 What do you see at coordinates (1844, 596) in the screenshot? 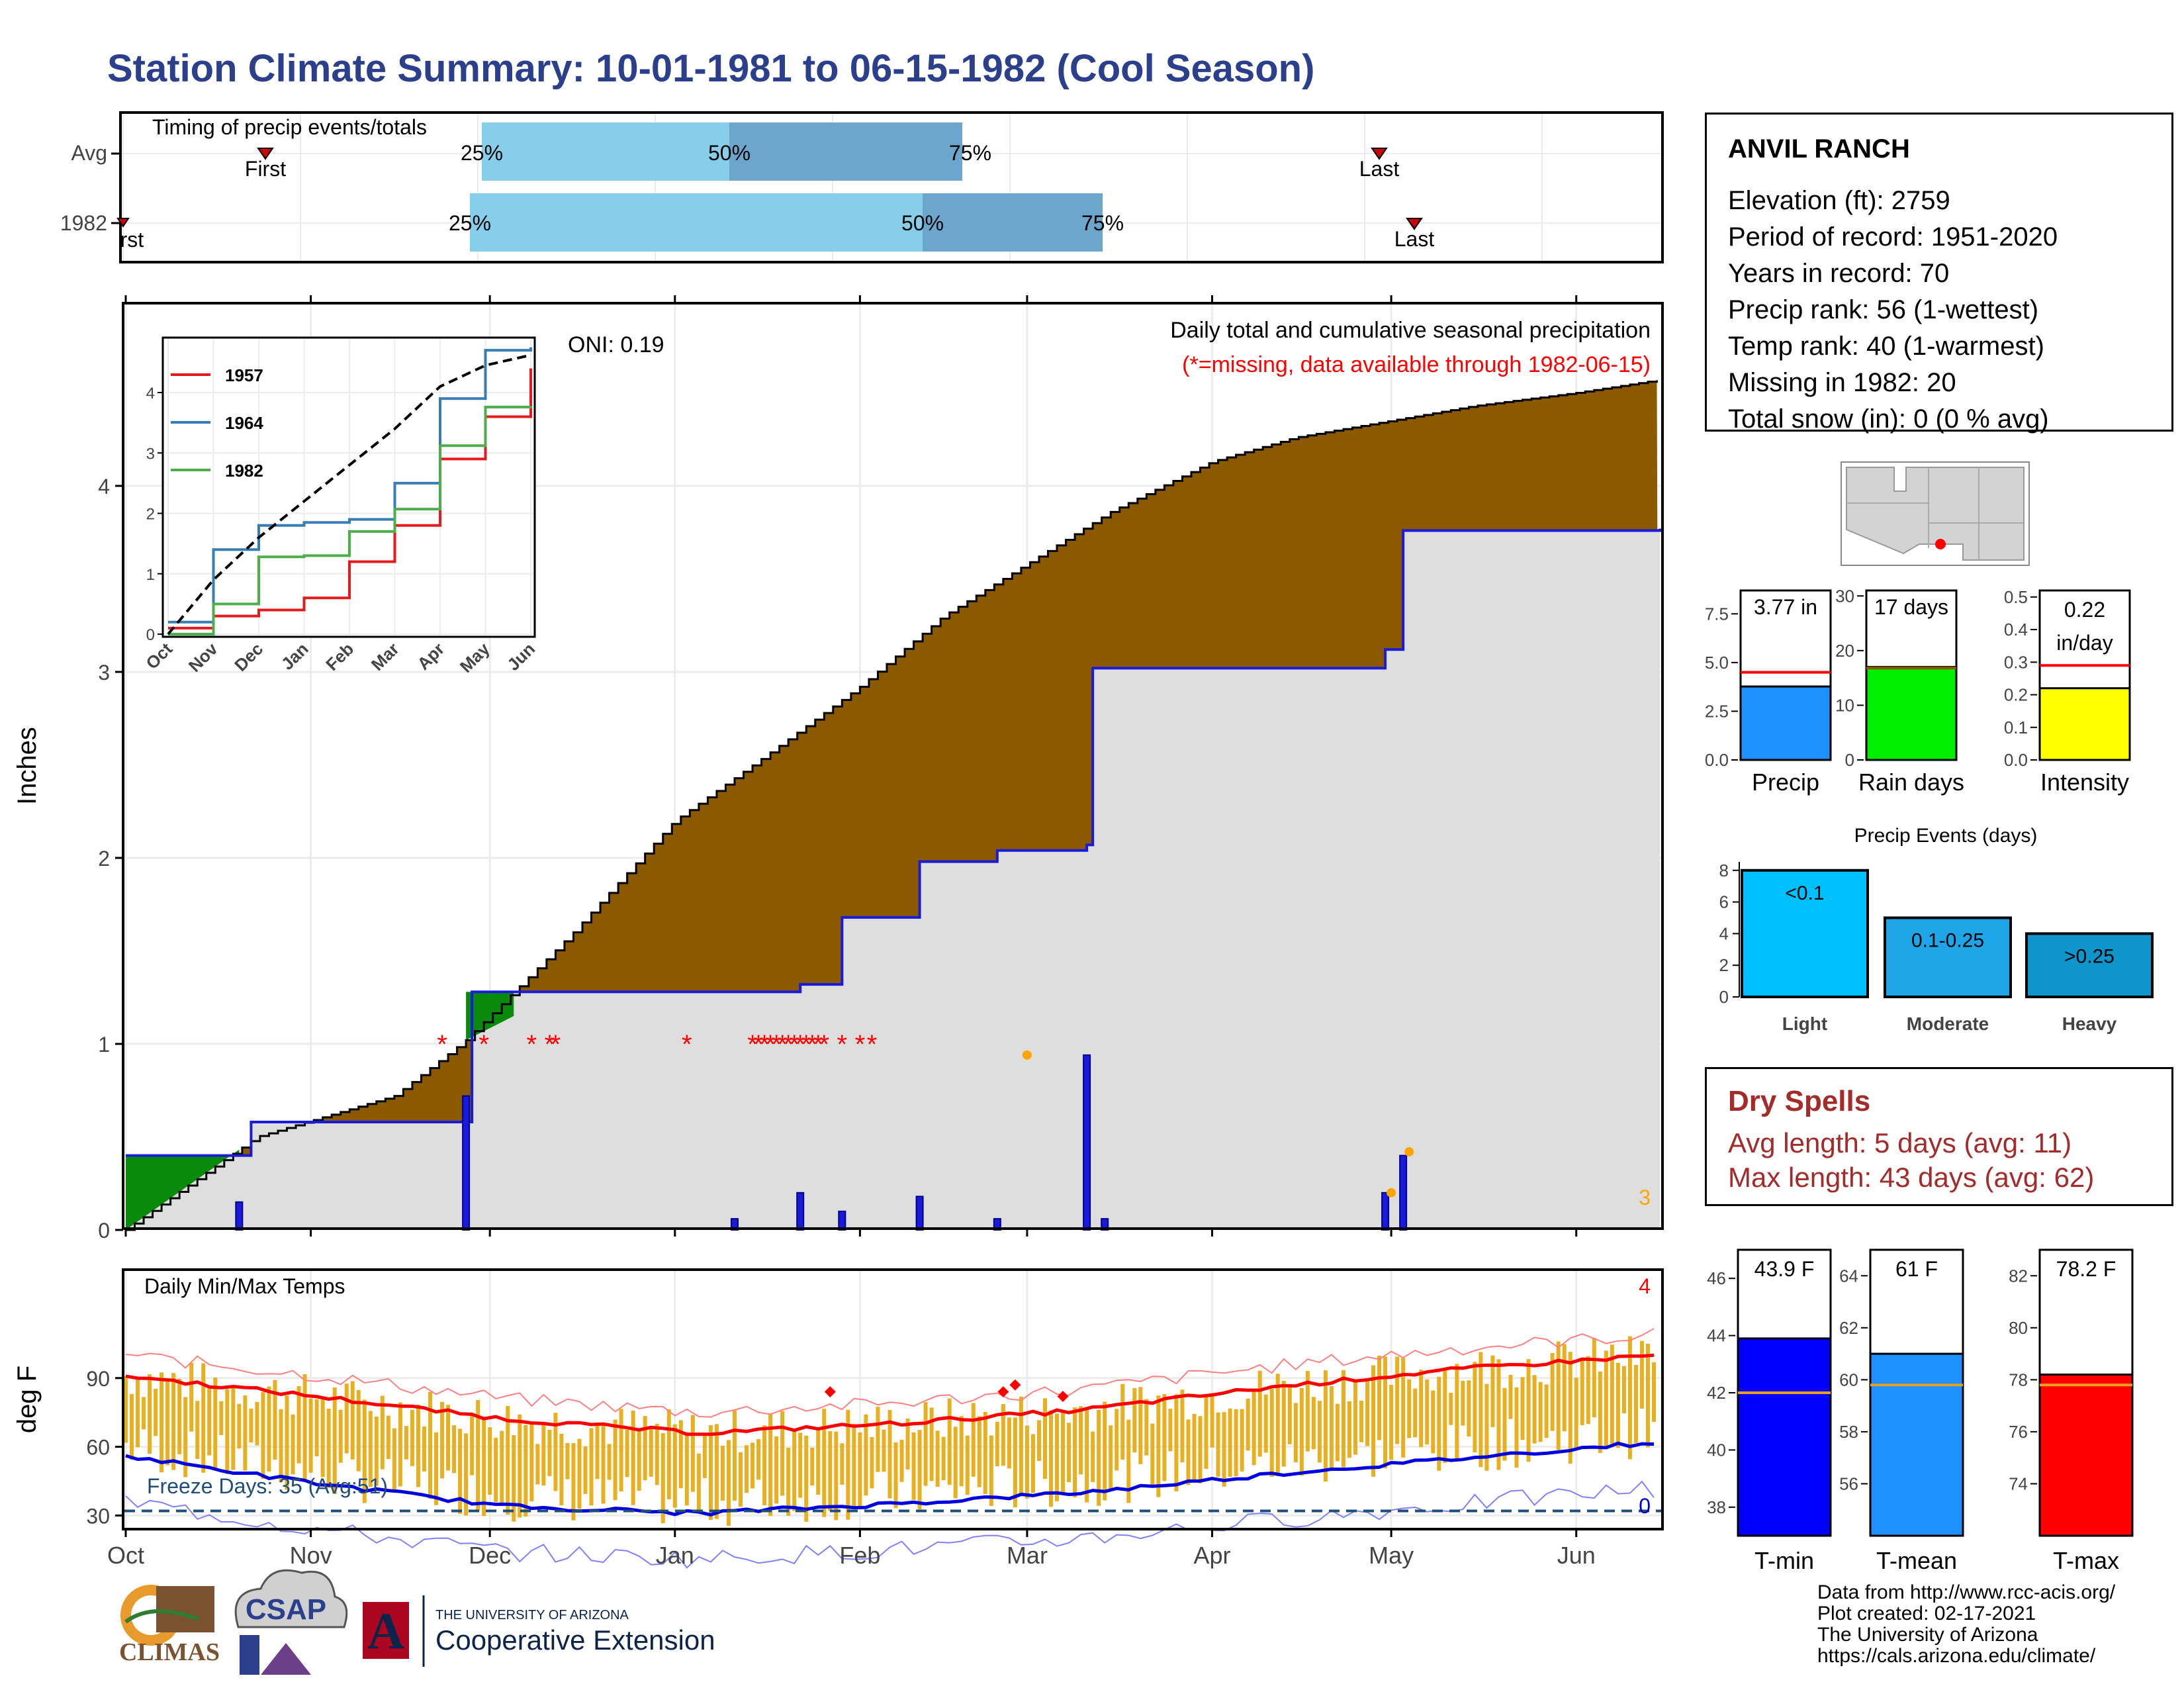
I see `summary-y-tick-label: 30` at bounding box center [1844, 596].